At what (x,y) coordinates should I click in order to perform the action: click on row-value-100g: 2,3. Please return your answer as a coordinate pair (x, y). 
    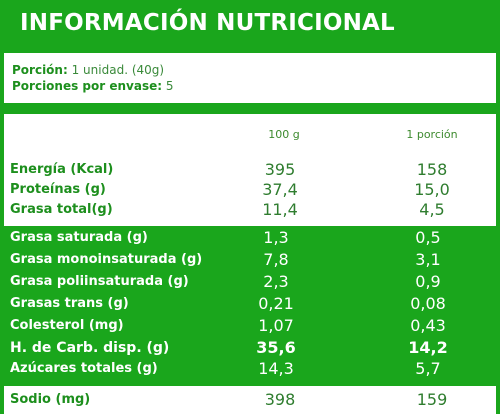
    Looking at the image, I should click on (276, 281).